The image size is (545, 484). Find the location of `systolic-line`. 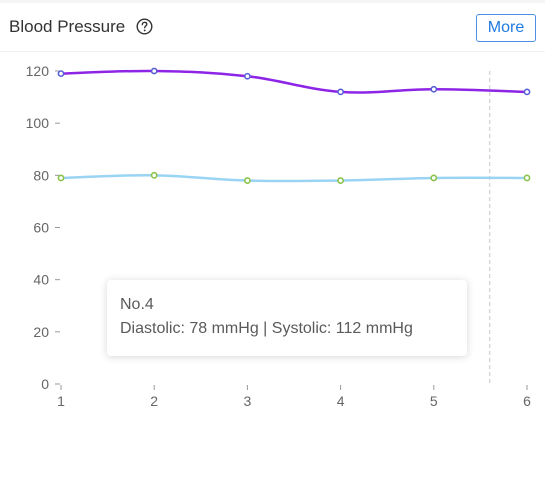

systolic-line is located at coordinates (294, 81).